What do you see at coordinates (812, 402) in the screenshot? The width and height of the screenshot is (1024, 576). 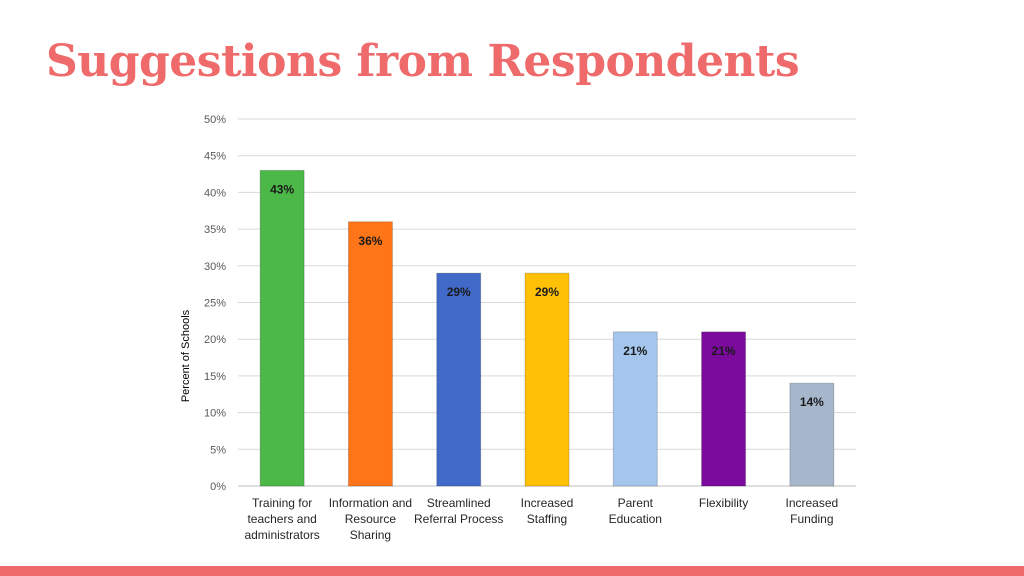 I see `data-label: 14%` at bounding box center [812, 402].